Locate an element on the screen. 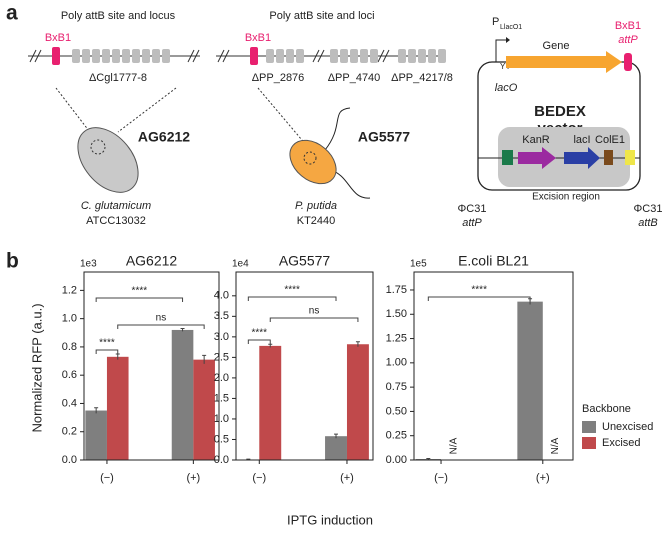  dotted-lines is located at coordinates (282, 117).